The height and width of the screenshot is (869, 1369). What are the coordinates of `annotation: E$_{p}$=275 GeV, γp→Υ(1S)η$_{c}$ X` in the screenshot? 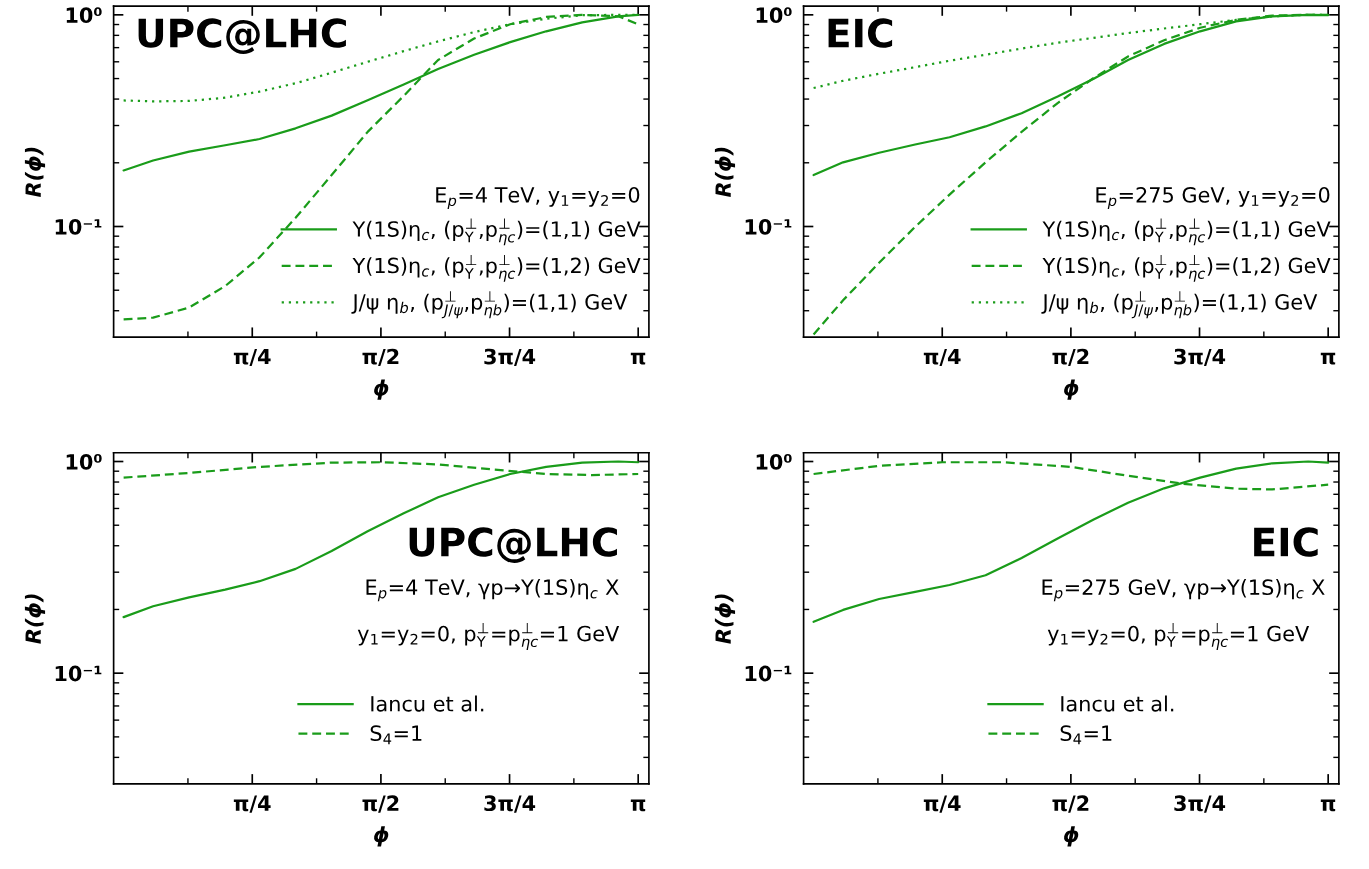 It's located at (1183, 590).